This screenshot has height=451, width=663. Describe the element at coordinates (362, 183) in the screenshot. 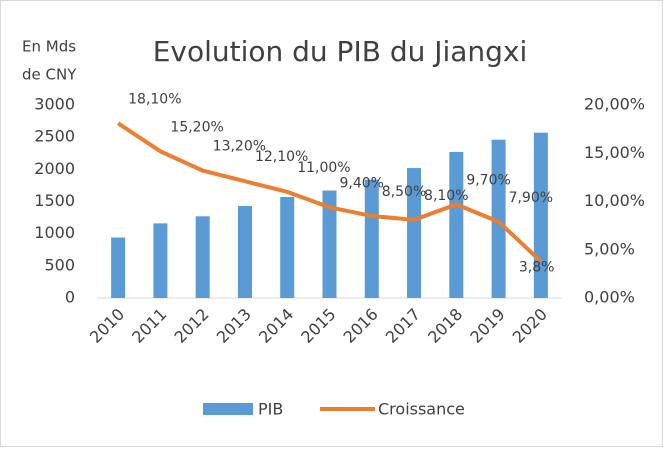

I see `data-label: 9,40%` at that location.